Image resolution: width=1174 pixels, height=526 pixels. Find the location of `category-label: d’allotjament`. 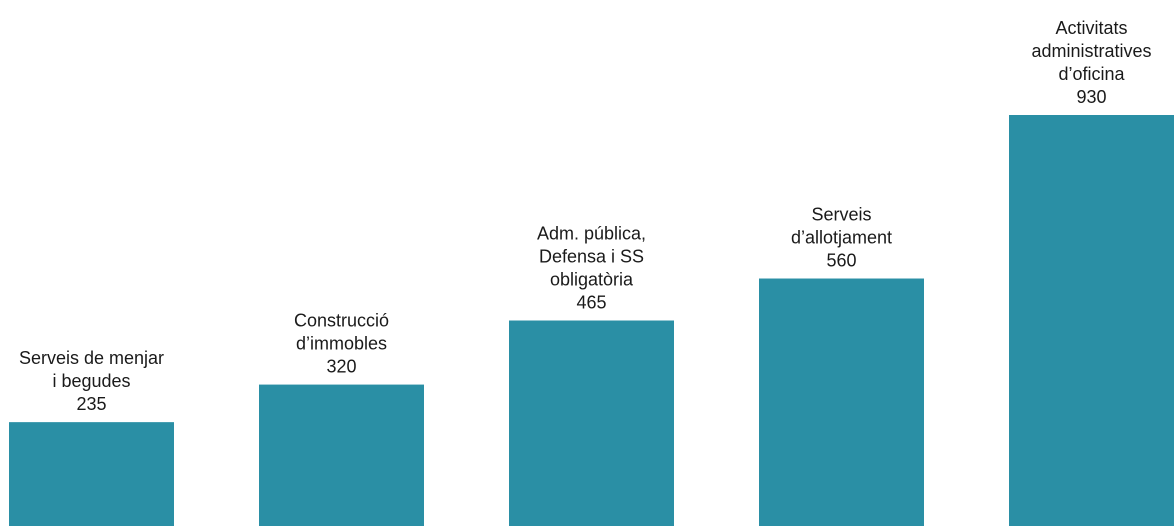

category-label: d’allotjament is located at coordinates (841, 238).